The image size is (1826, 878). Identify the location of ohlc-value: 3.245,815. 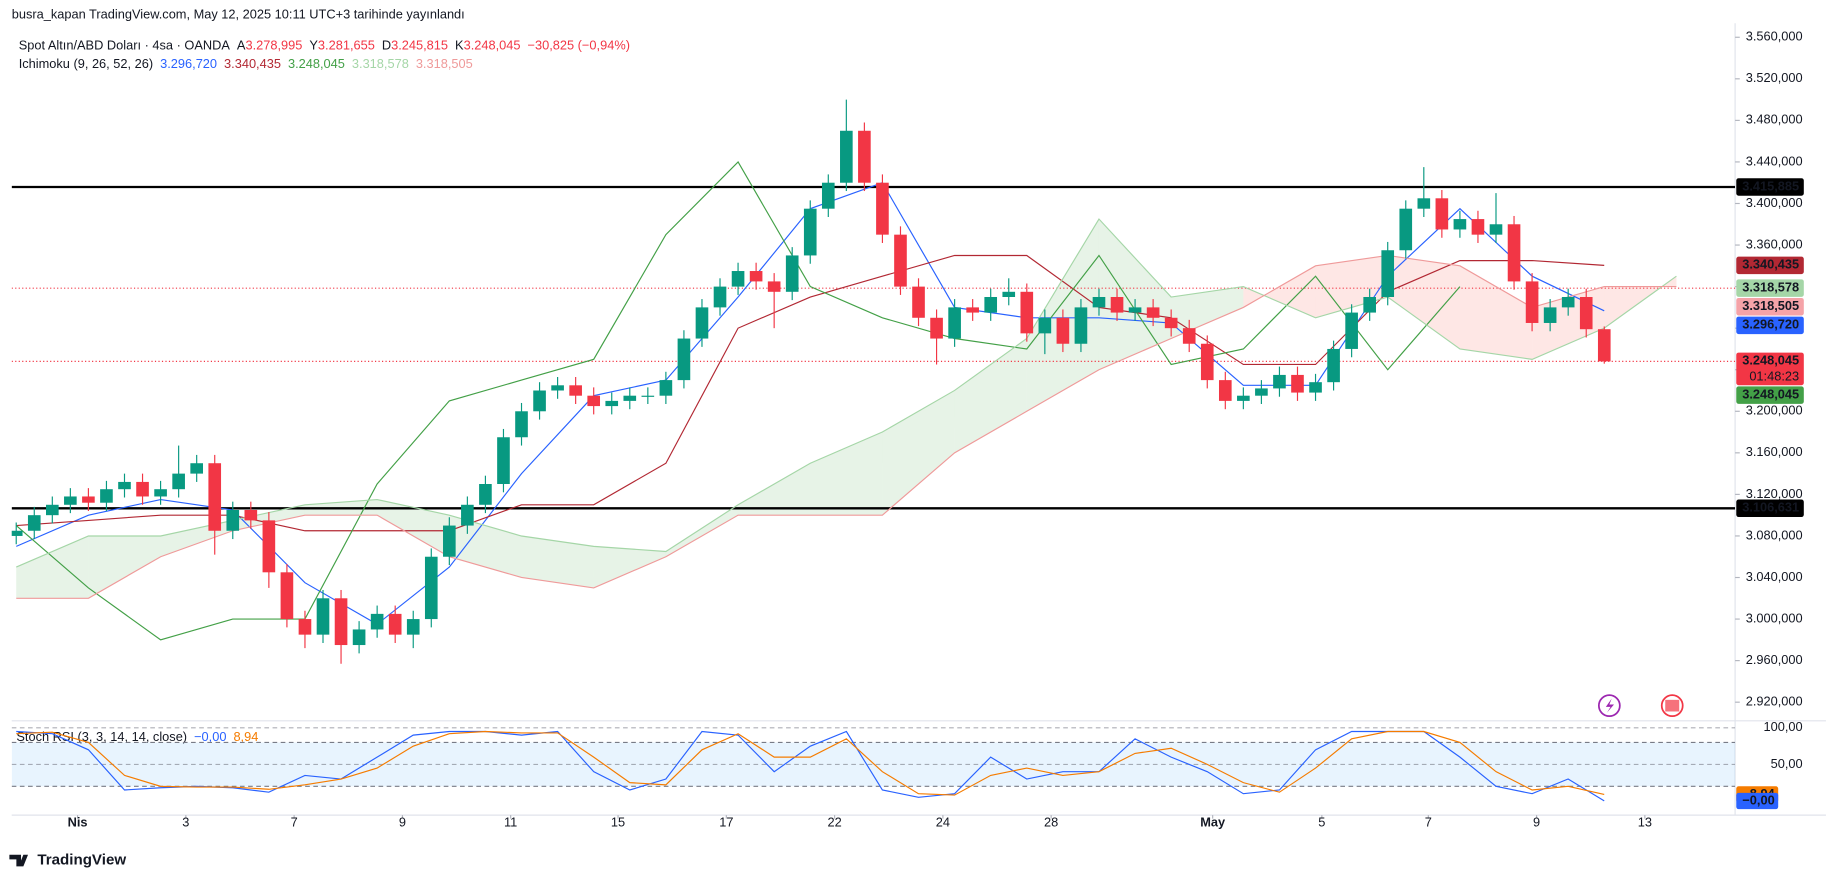
(419, 45).